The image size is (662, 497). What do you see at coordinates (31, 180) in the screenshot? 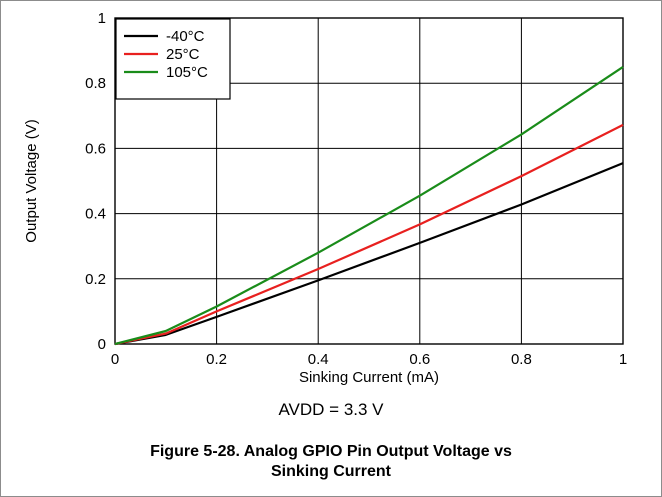
I see `y-axis-label: Output Voltage (V)` at bounding box center [31, 180].